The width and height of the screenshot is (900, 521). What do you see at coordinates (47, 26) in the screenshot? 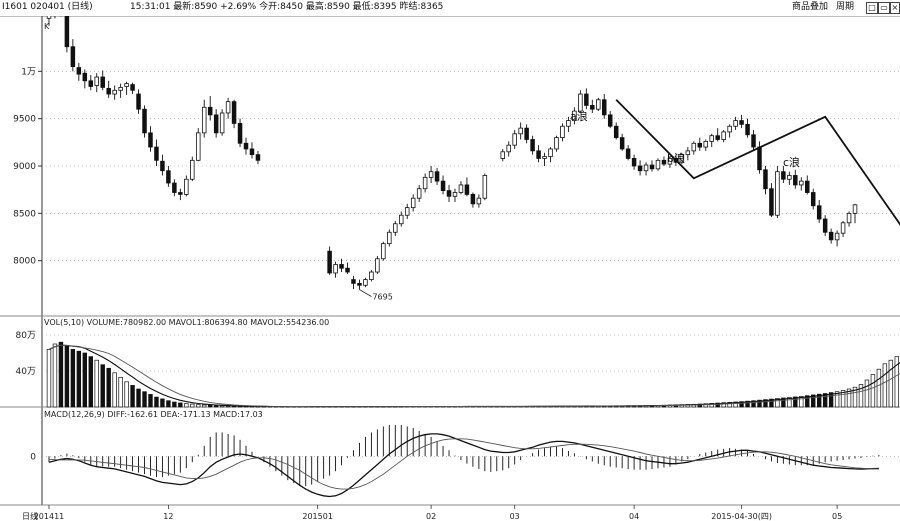
I see `k-label: K` at bounding box center [47, 26].